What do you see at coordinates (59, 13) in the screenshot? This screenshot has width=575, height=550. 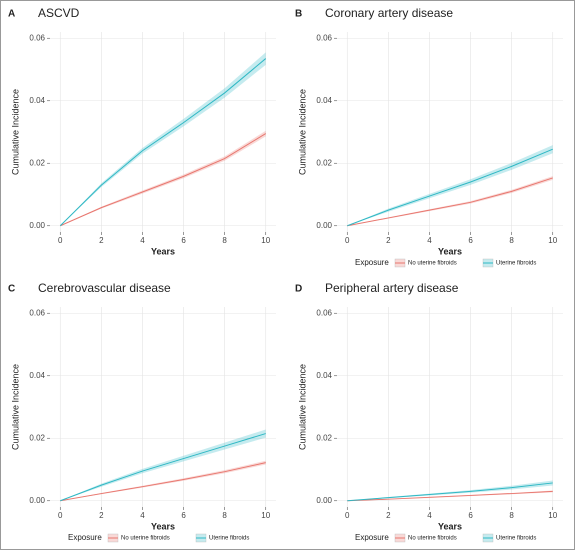 I see `panel-title: ASCVD` at bounding box center [59, 13].